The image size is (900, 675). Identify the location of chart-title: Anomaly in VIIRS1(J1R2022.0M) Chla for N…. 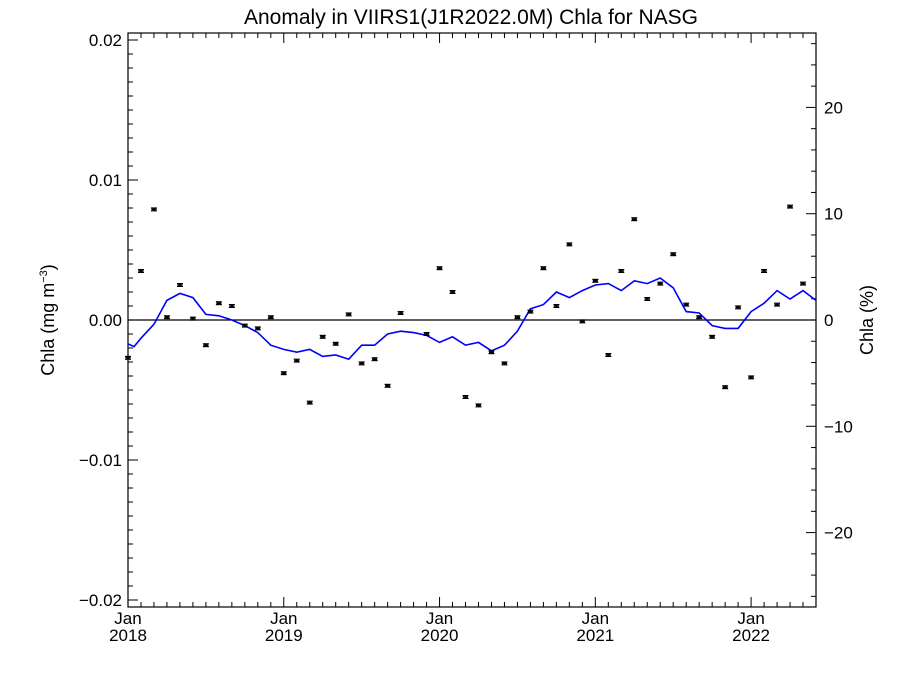
(471, 17).